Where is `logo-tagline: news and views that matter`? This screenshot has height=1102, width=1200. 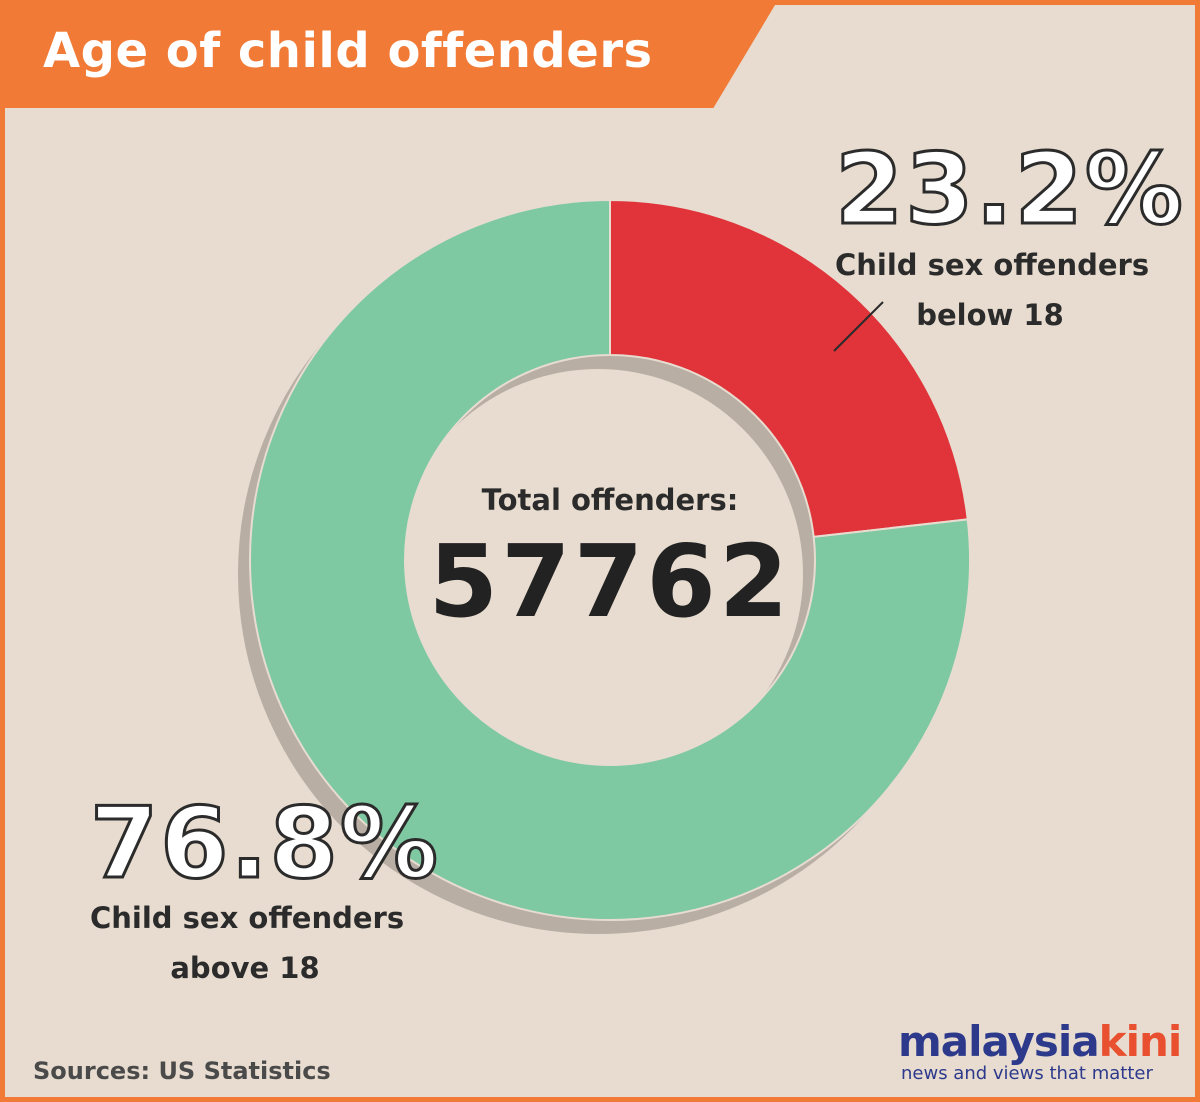
logo-tagline: news and views that matter is located at coordinates (1027, 1073).